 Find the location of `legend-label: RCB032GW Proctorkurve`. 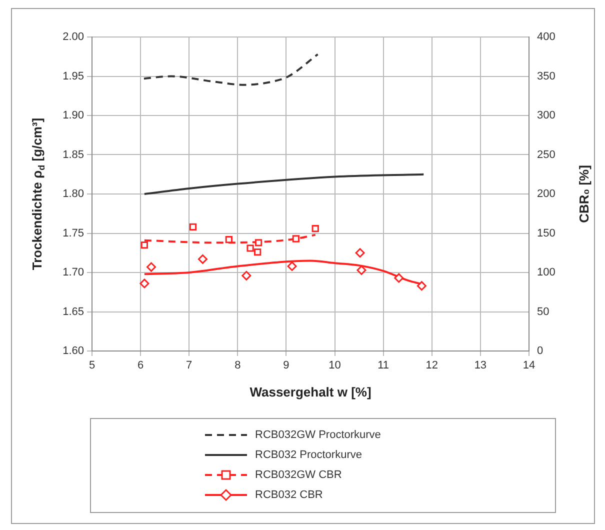

legend-label: RCB032GW Proctorkurve is located at coordinates (318, 435).